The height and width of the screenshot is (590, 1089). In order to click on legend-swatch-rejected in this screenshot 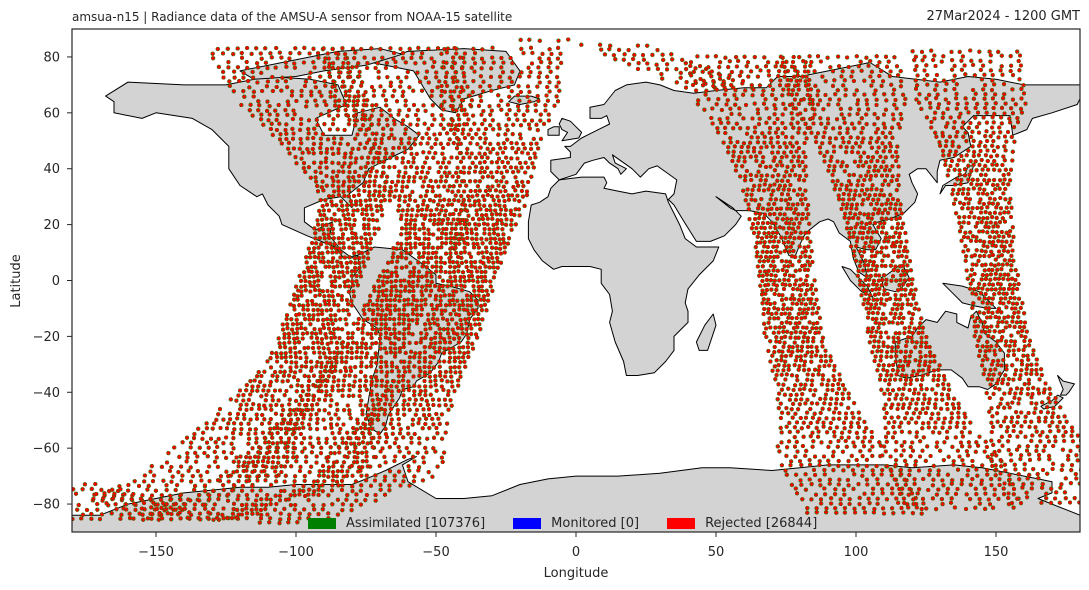, I will do `click(681, 523)`.